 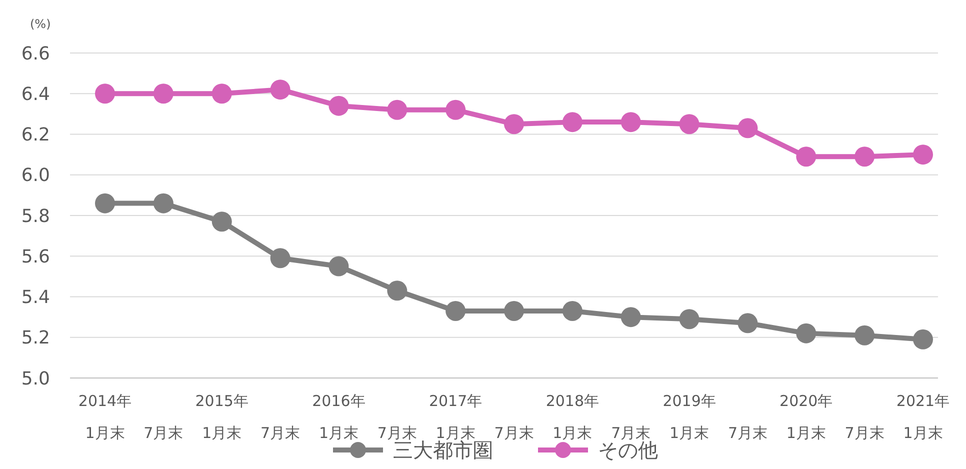 I want to click on y-tick-label: 5.2, so click(x=35, y=338).